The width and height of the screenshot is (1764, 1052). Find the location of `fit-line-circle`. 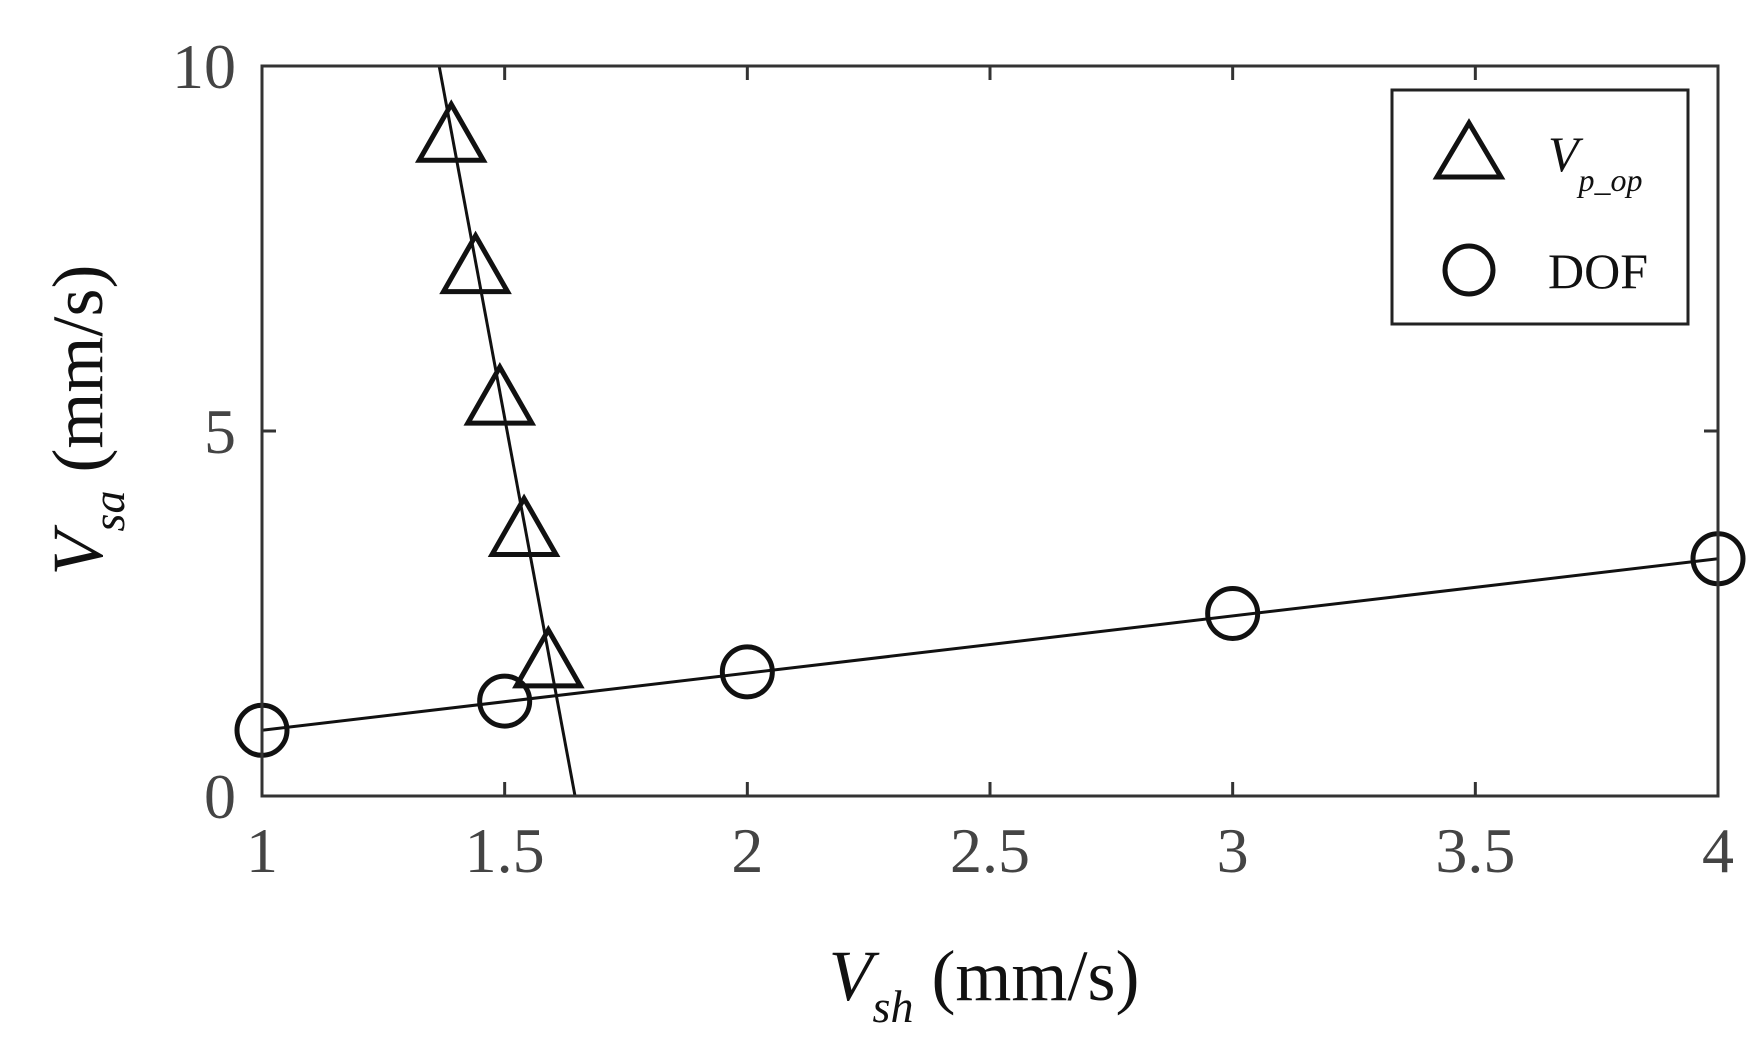

fit-line-circle is located at coordinates (990, 644).